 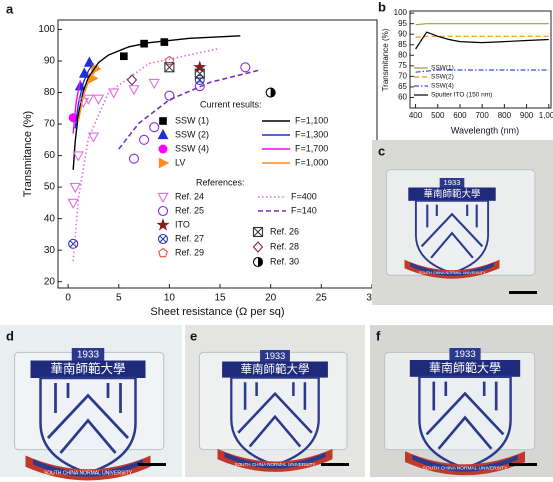 What do you see at coordinates (304, 196) in the screenshot?
I see `legend-label: F=400` at bounding box center [304, 196].